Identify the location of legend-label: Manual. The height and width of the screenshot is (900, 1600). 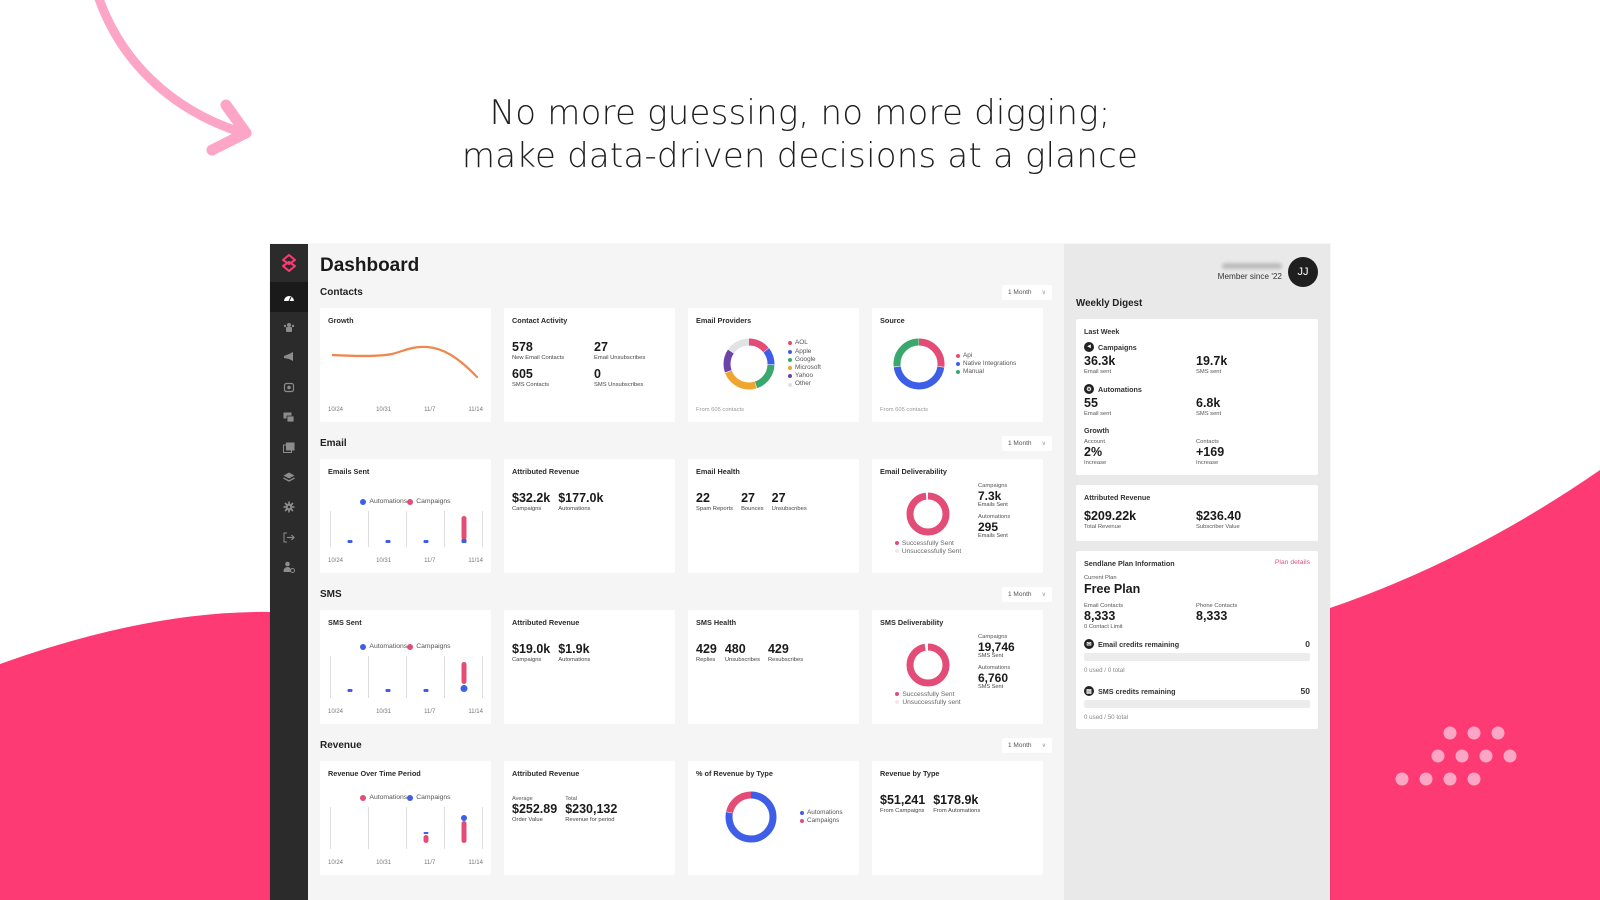
(973, 372).